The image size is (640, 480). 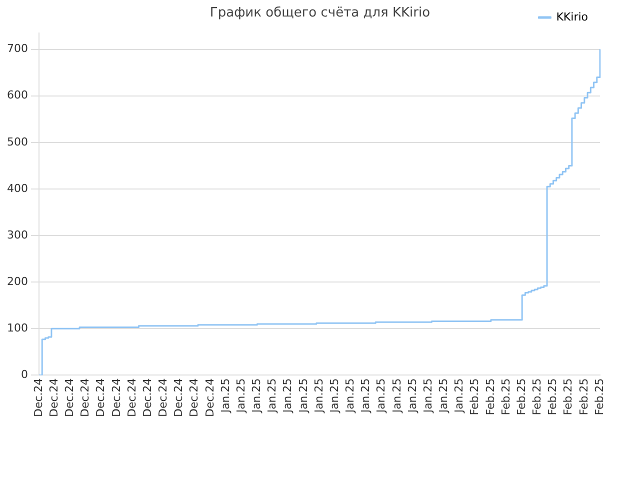 I want to click on legend-label: KKirio, so click(x=572, y=17).